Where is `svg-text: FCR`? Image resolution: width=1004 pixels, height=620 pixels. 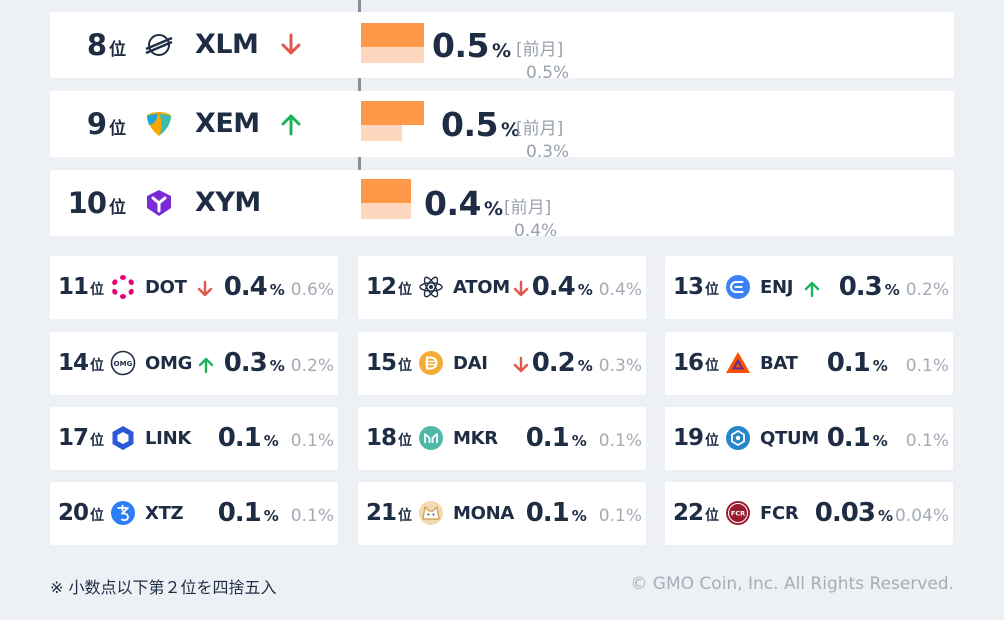 svg-text: FCR is located at coordinates (738, 514).